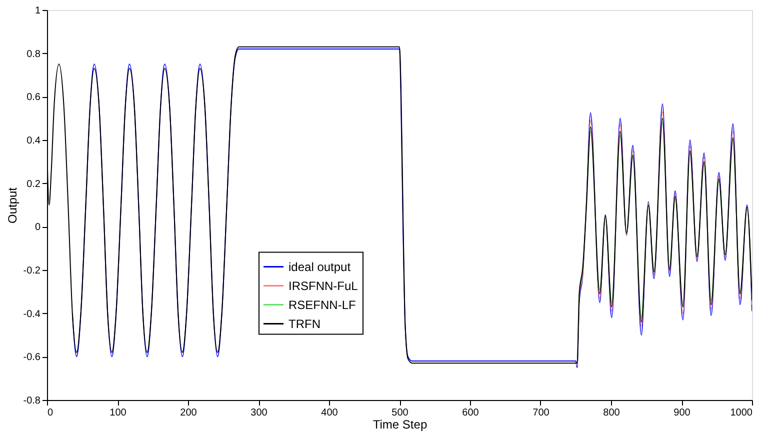  Describe the element at coordinates (329, 413) in the screenshot. I see `x-tick-label: 400` at that location.